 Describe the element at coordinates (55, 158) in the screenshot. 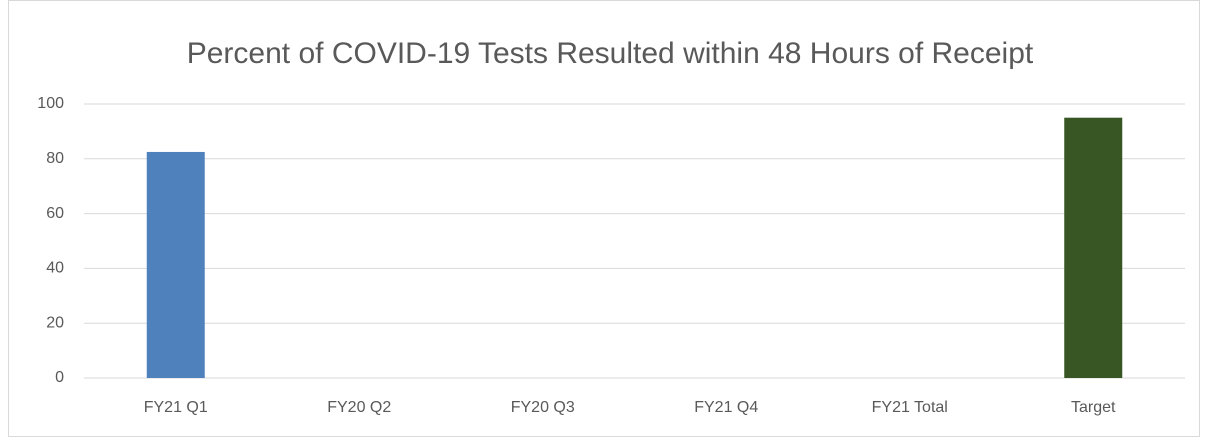

I see `y-tick-label: 80` at that location.